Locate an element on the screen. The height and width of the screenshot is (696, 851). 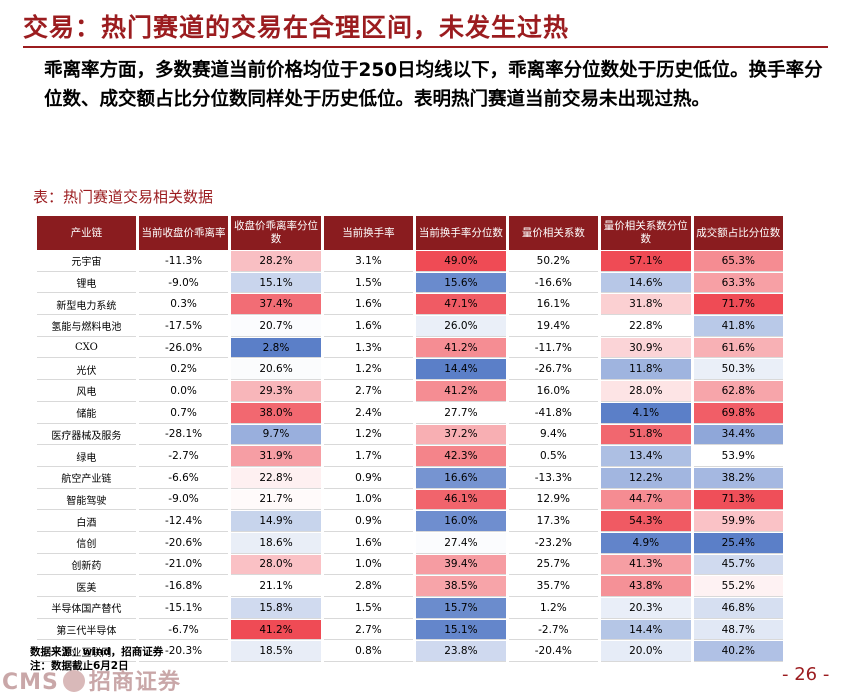
table-cell: 34.4% is located at coordinates (738, 435).